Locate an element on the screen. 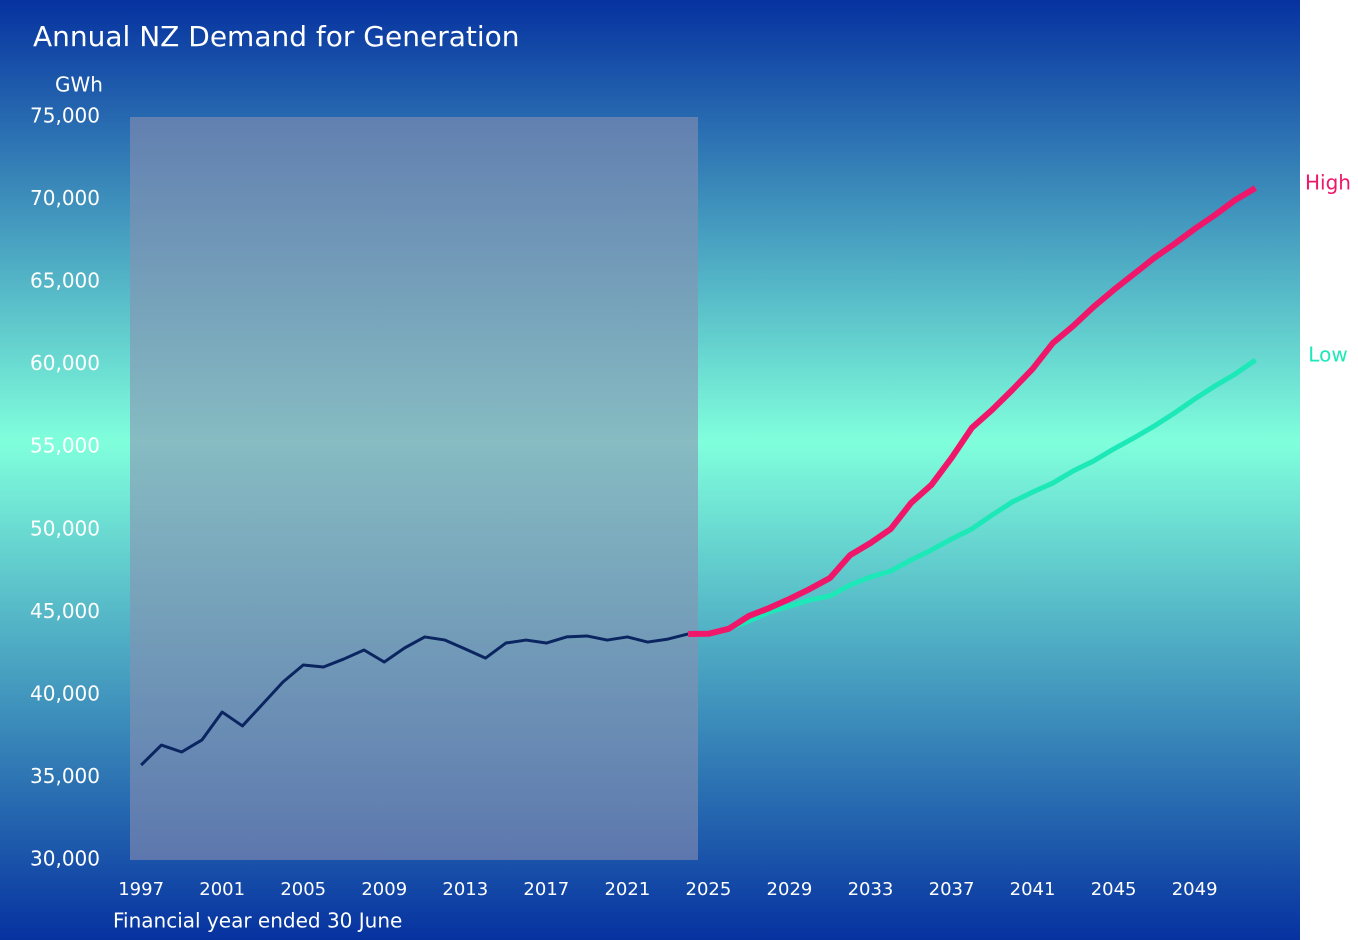 This screenshot has width=1358, height=940. x-tick-label: 2025 is located at coordinates (709, 889).